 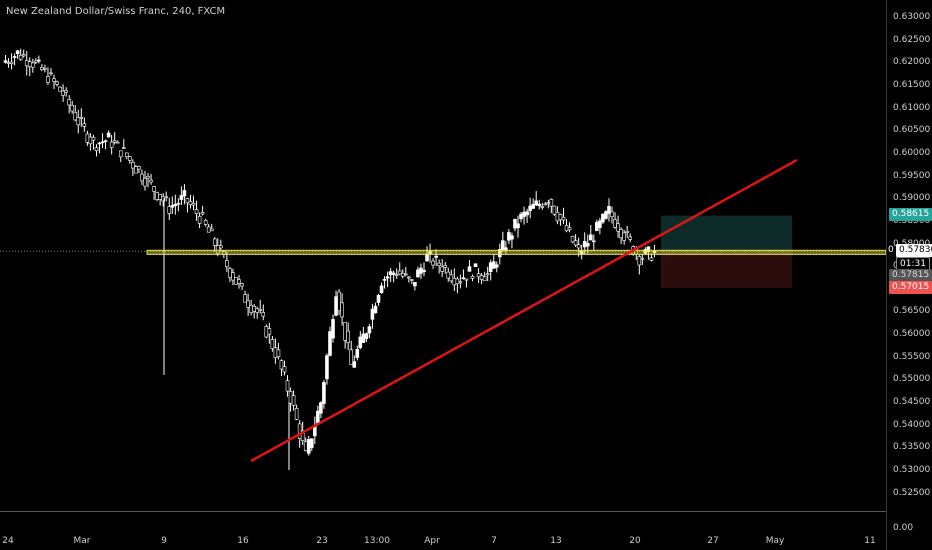 What do you see at coordinates (8, 541) in the screenshot?
I see `time-tick-label: 24` at bounding box center [8, 541].